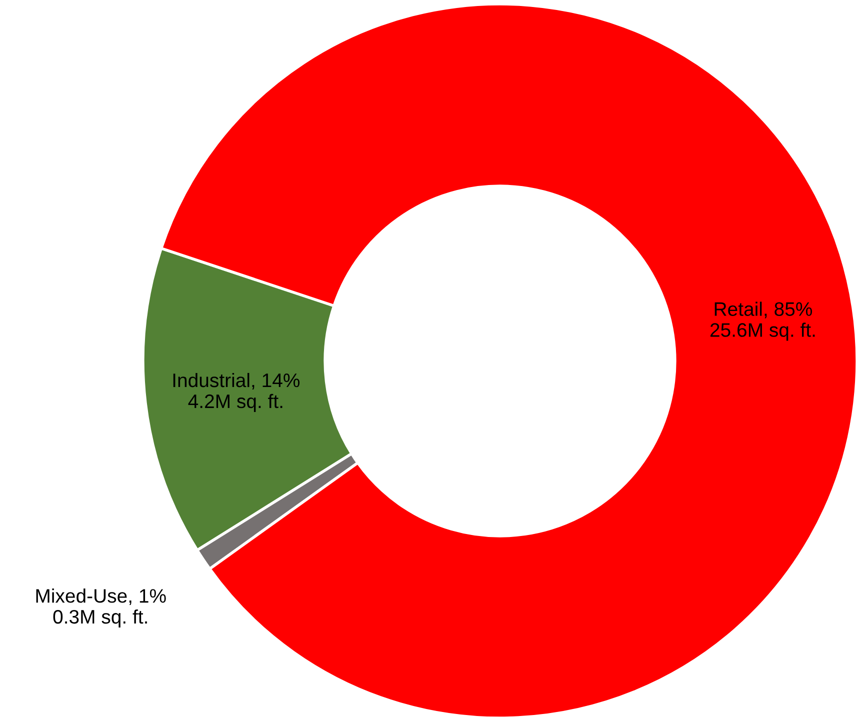 The height and width of the screenshot is (721, 860). I want to click on slice-label: Retail, 85% 25.6M sq. ft., so click(762, 321).